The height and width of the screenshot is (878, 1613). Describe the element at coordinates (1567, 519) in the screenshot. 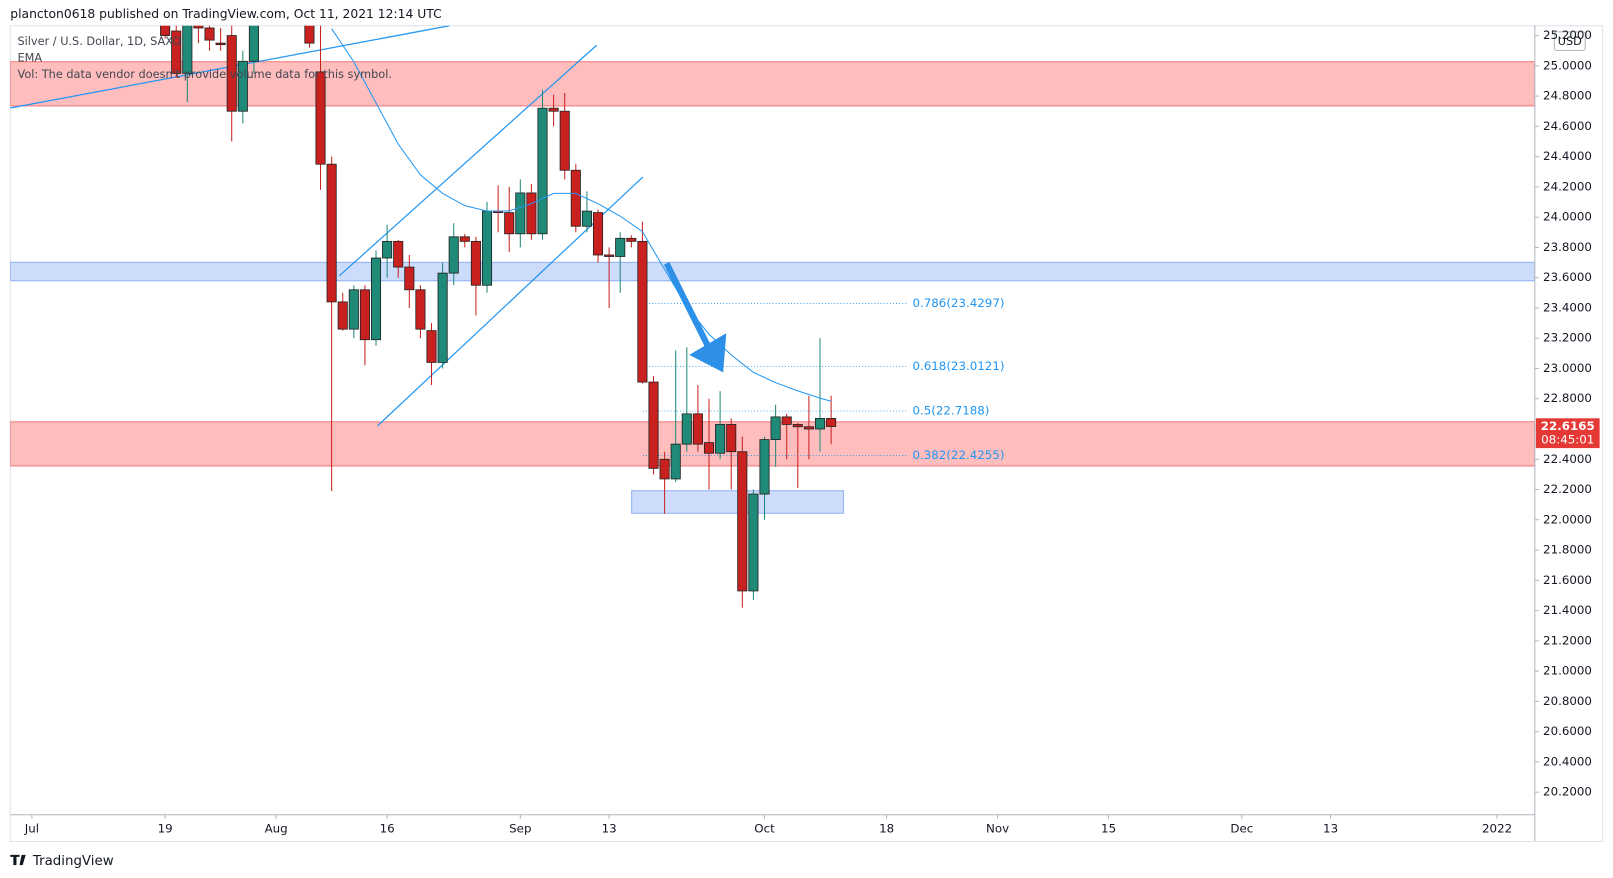

I see `y-tick-label: 22.0000` at that location.